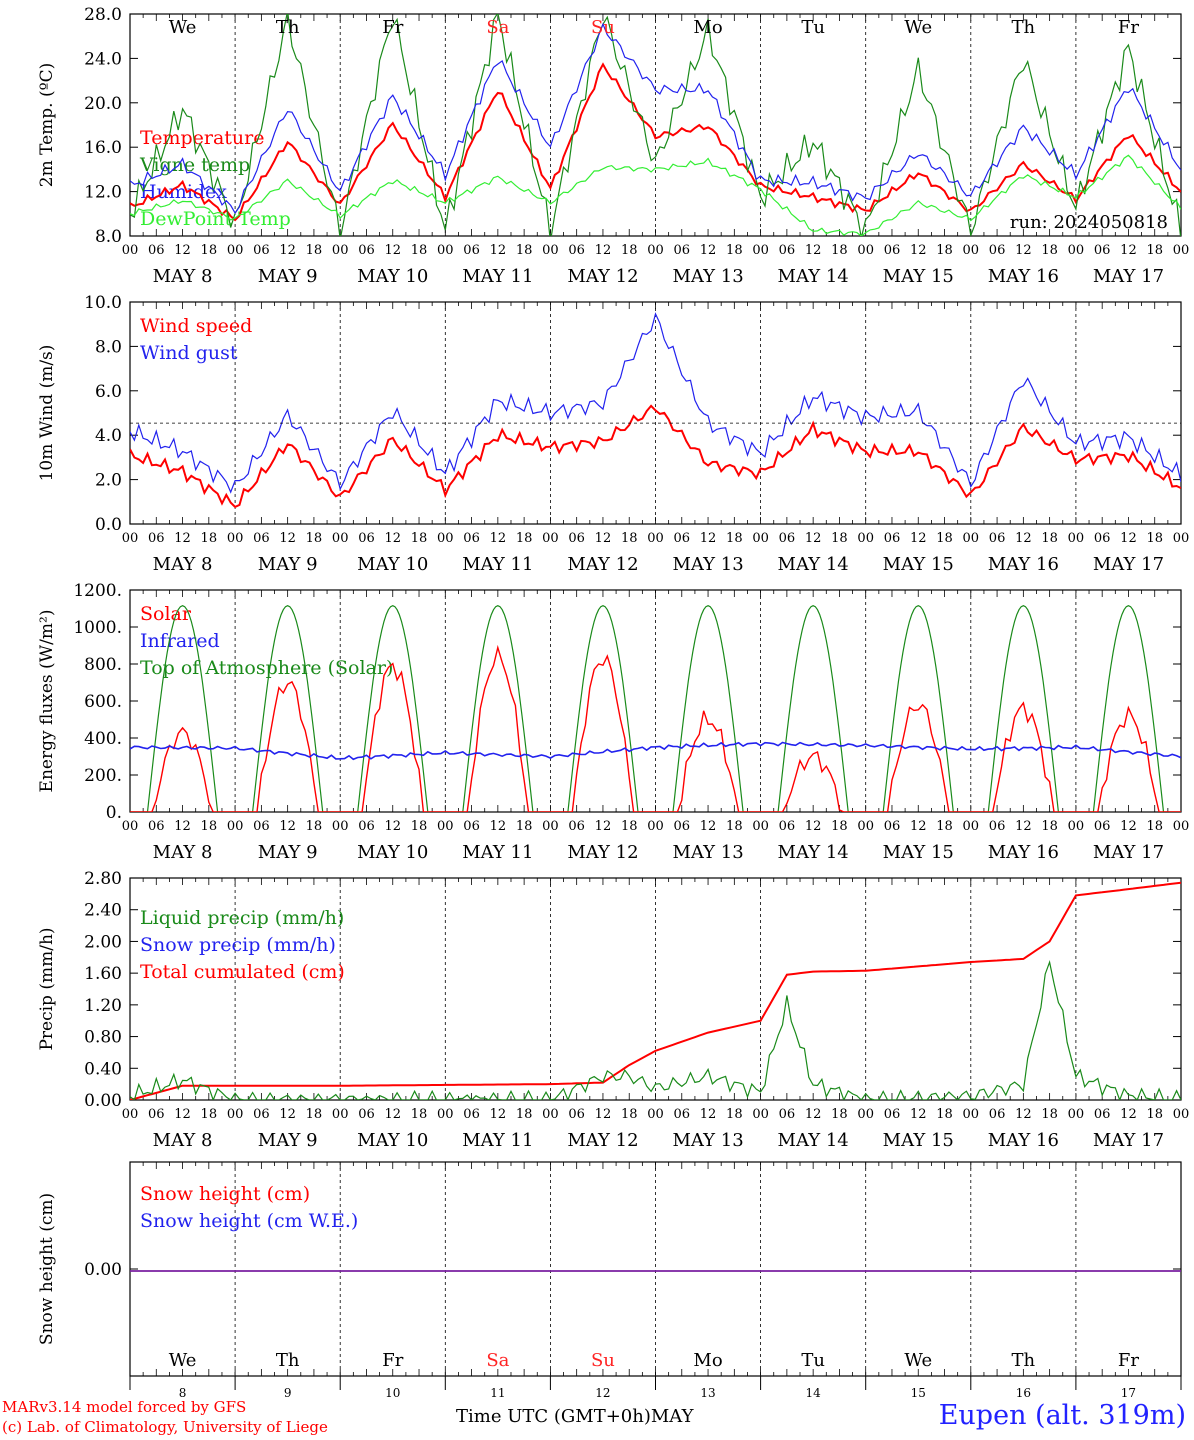  I want to click on legend-item: Total cumulated (cm), so click(242, 972).